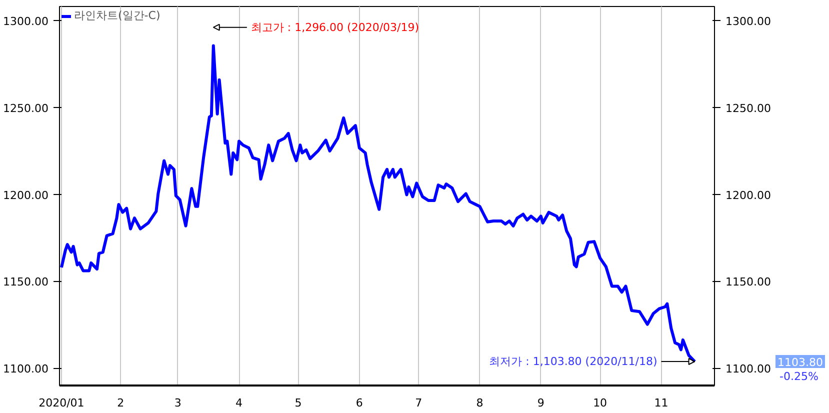 This screenshot has height=413, width=829. What do you see at coordinates (800, 363) in the screenshot?
I see `text: 1103.80` at bounding box center [800, 363].